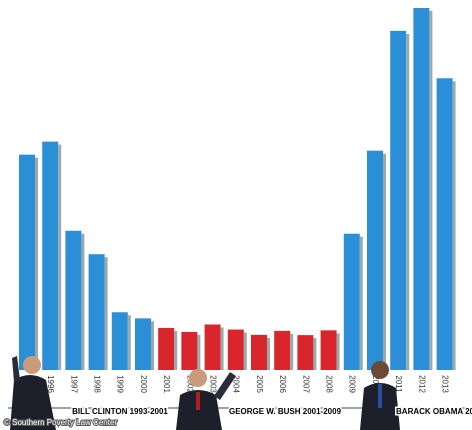  I want to click on x-tick-label: 1999, so click(120, 384).